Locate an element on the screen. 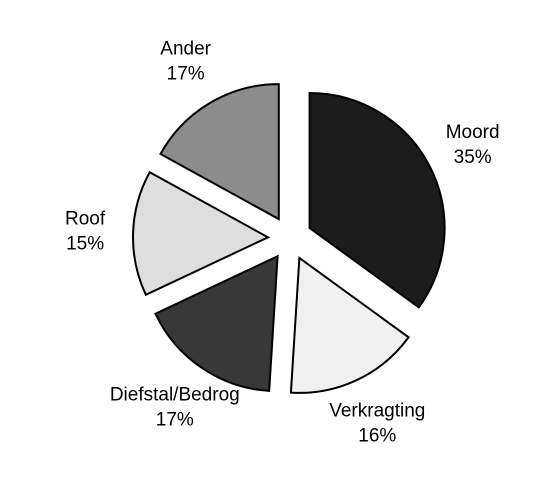  slice-value-label: 35% is located at coordinates (473, 157).